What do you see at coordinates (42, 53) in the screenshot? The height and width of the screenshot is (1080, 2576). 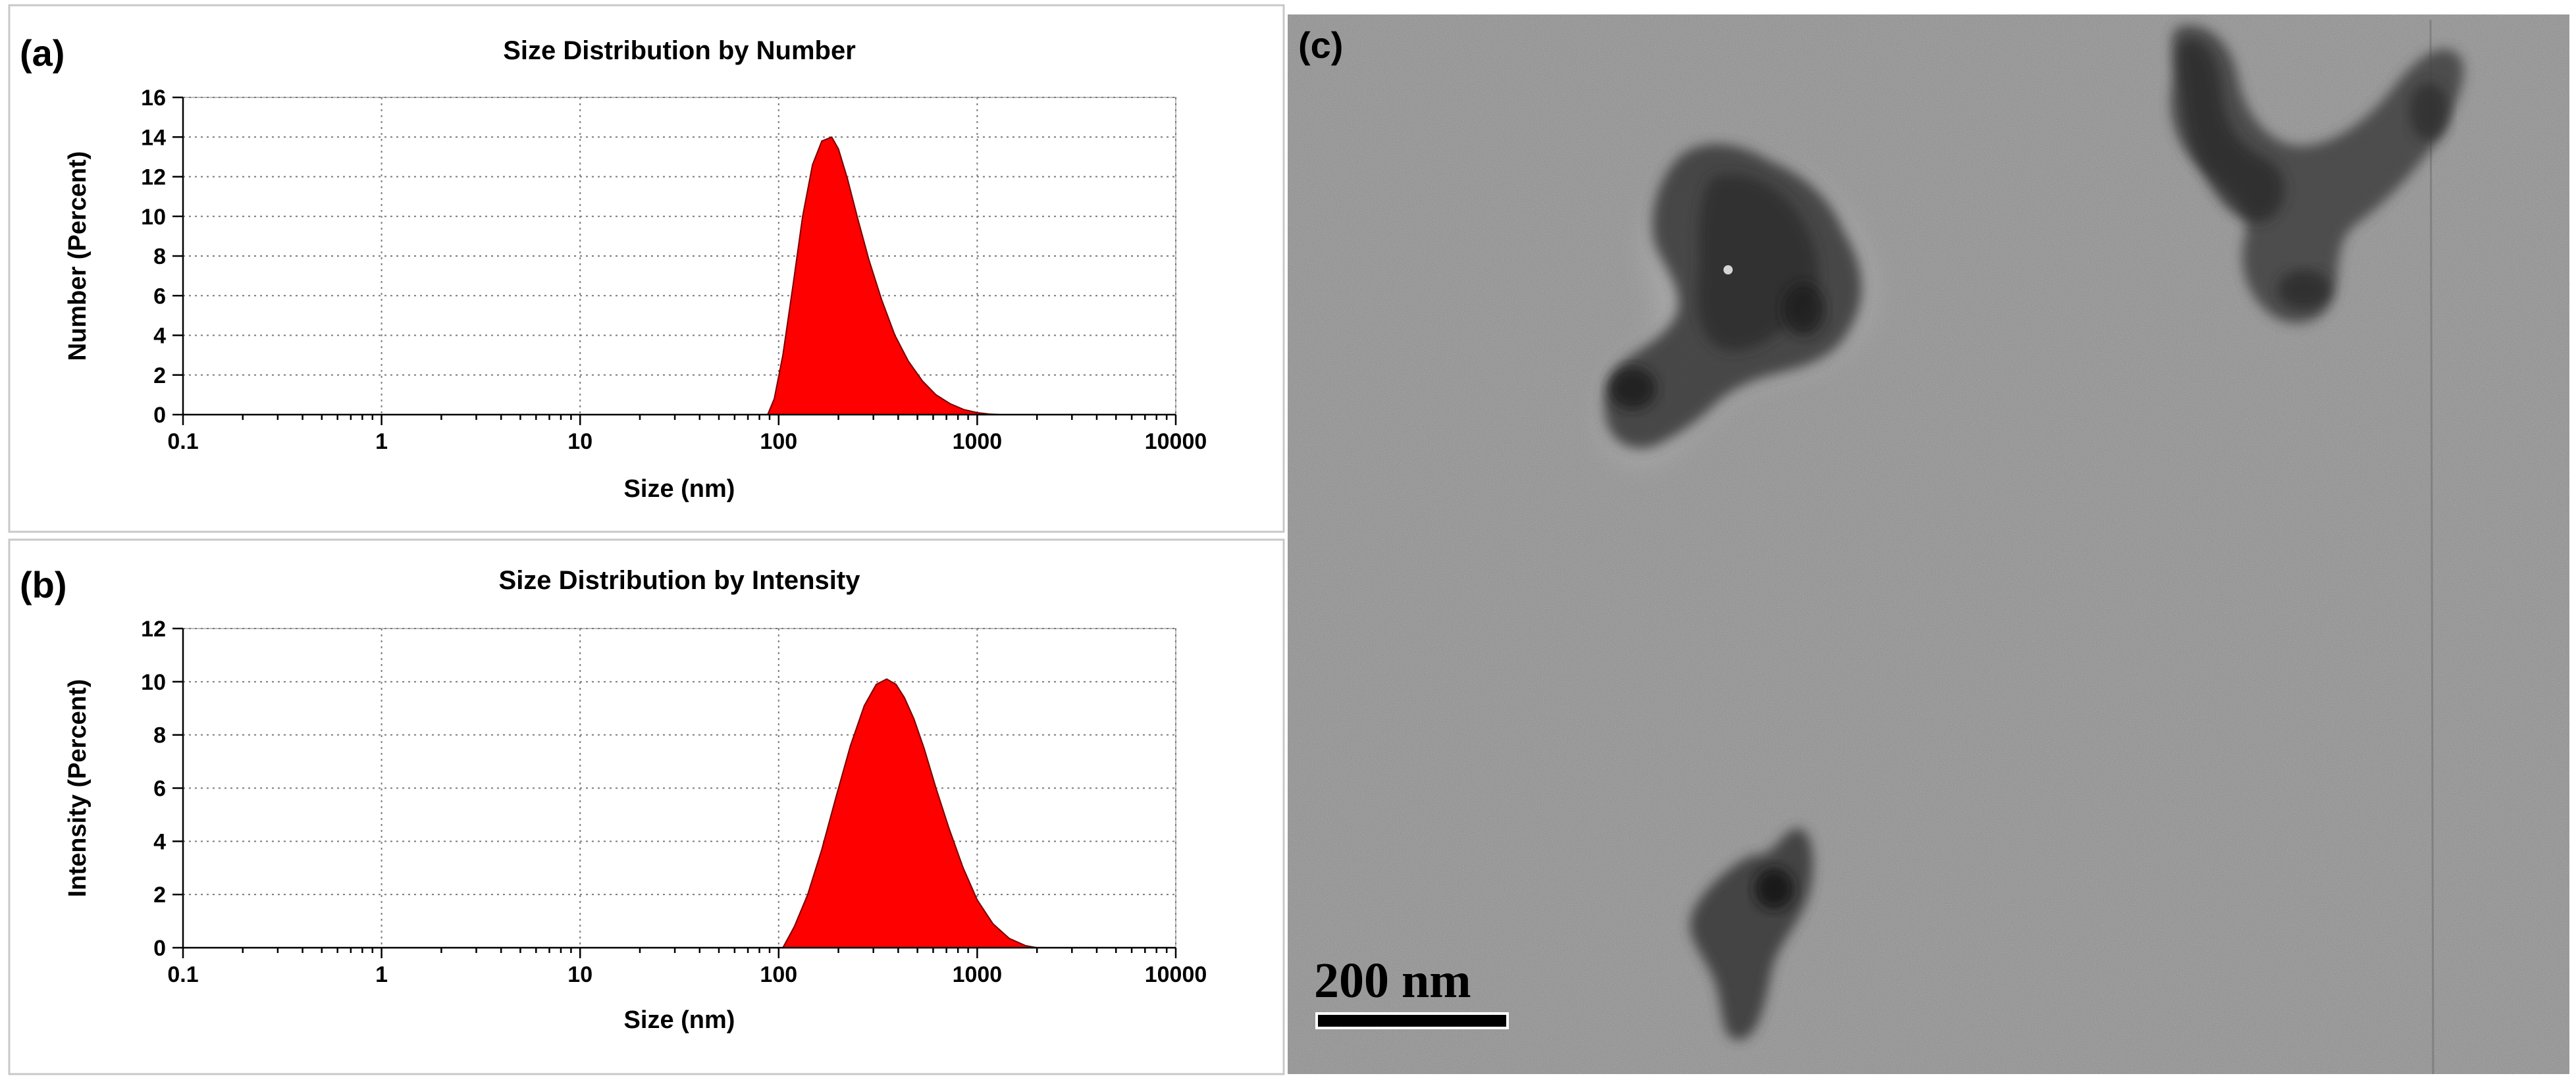 I see `panel-a-letter: (a)` at bounding box center [42, 53].